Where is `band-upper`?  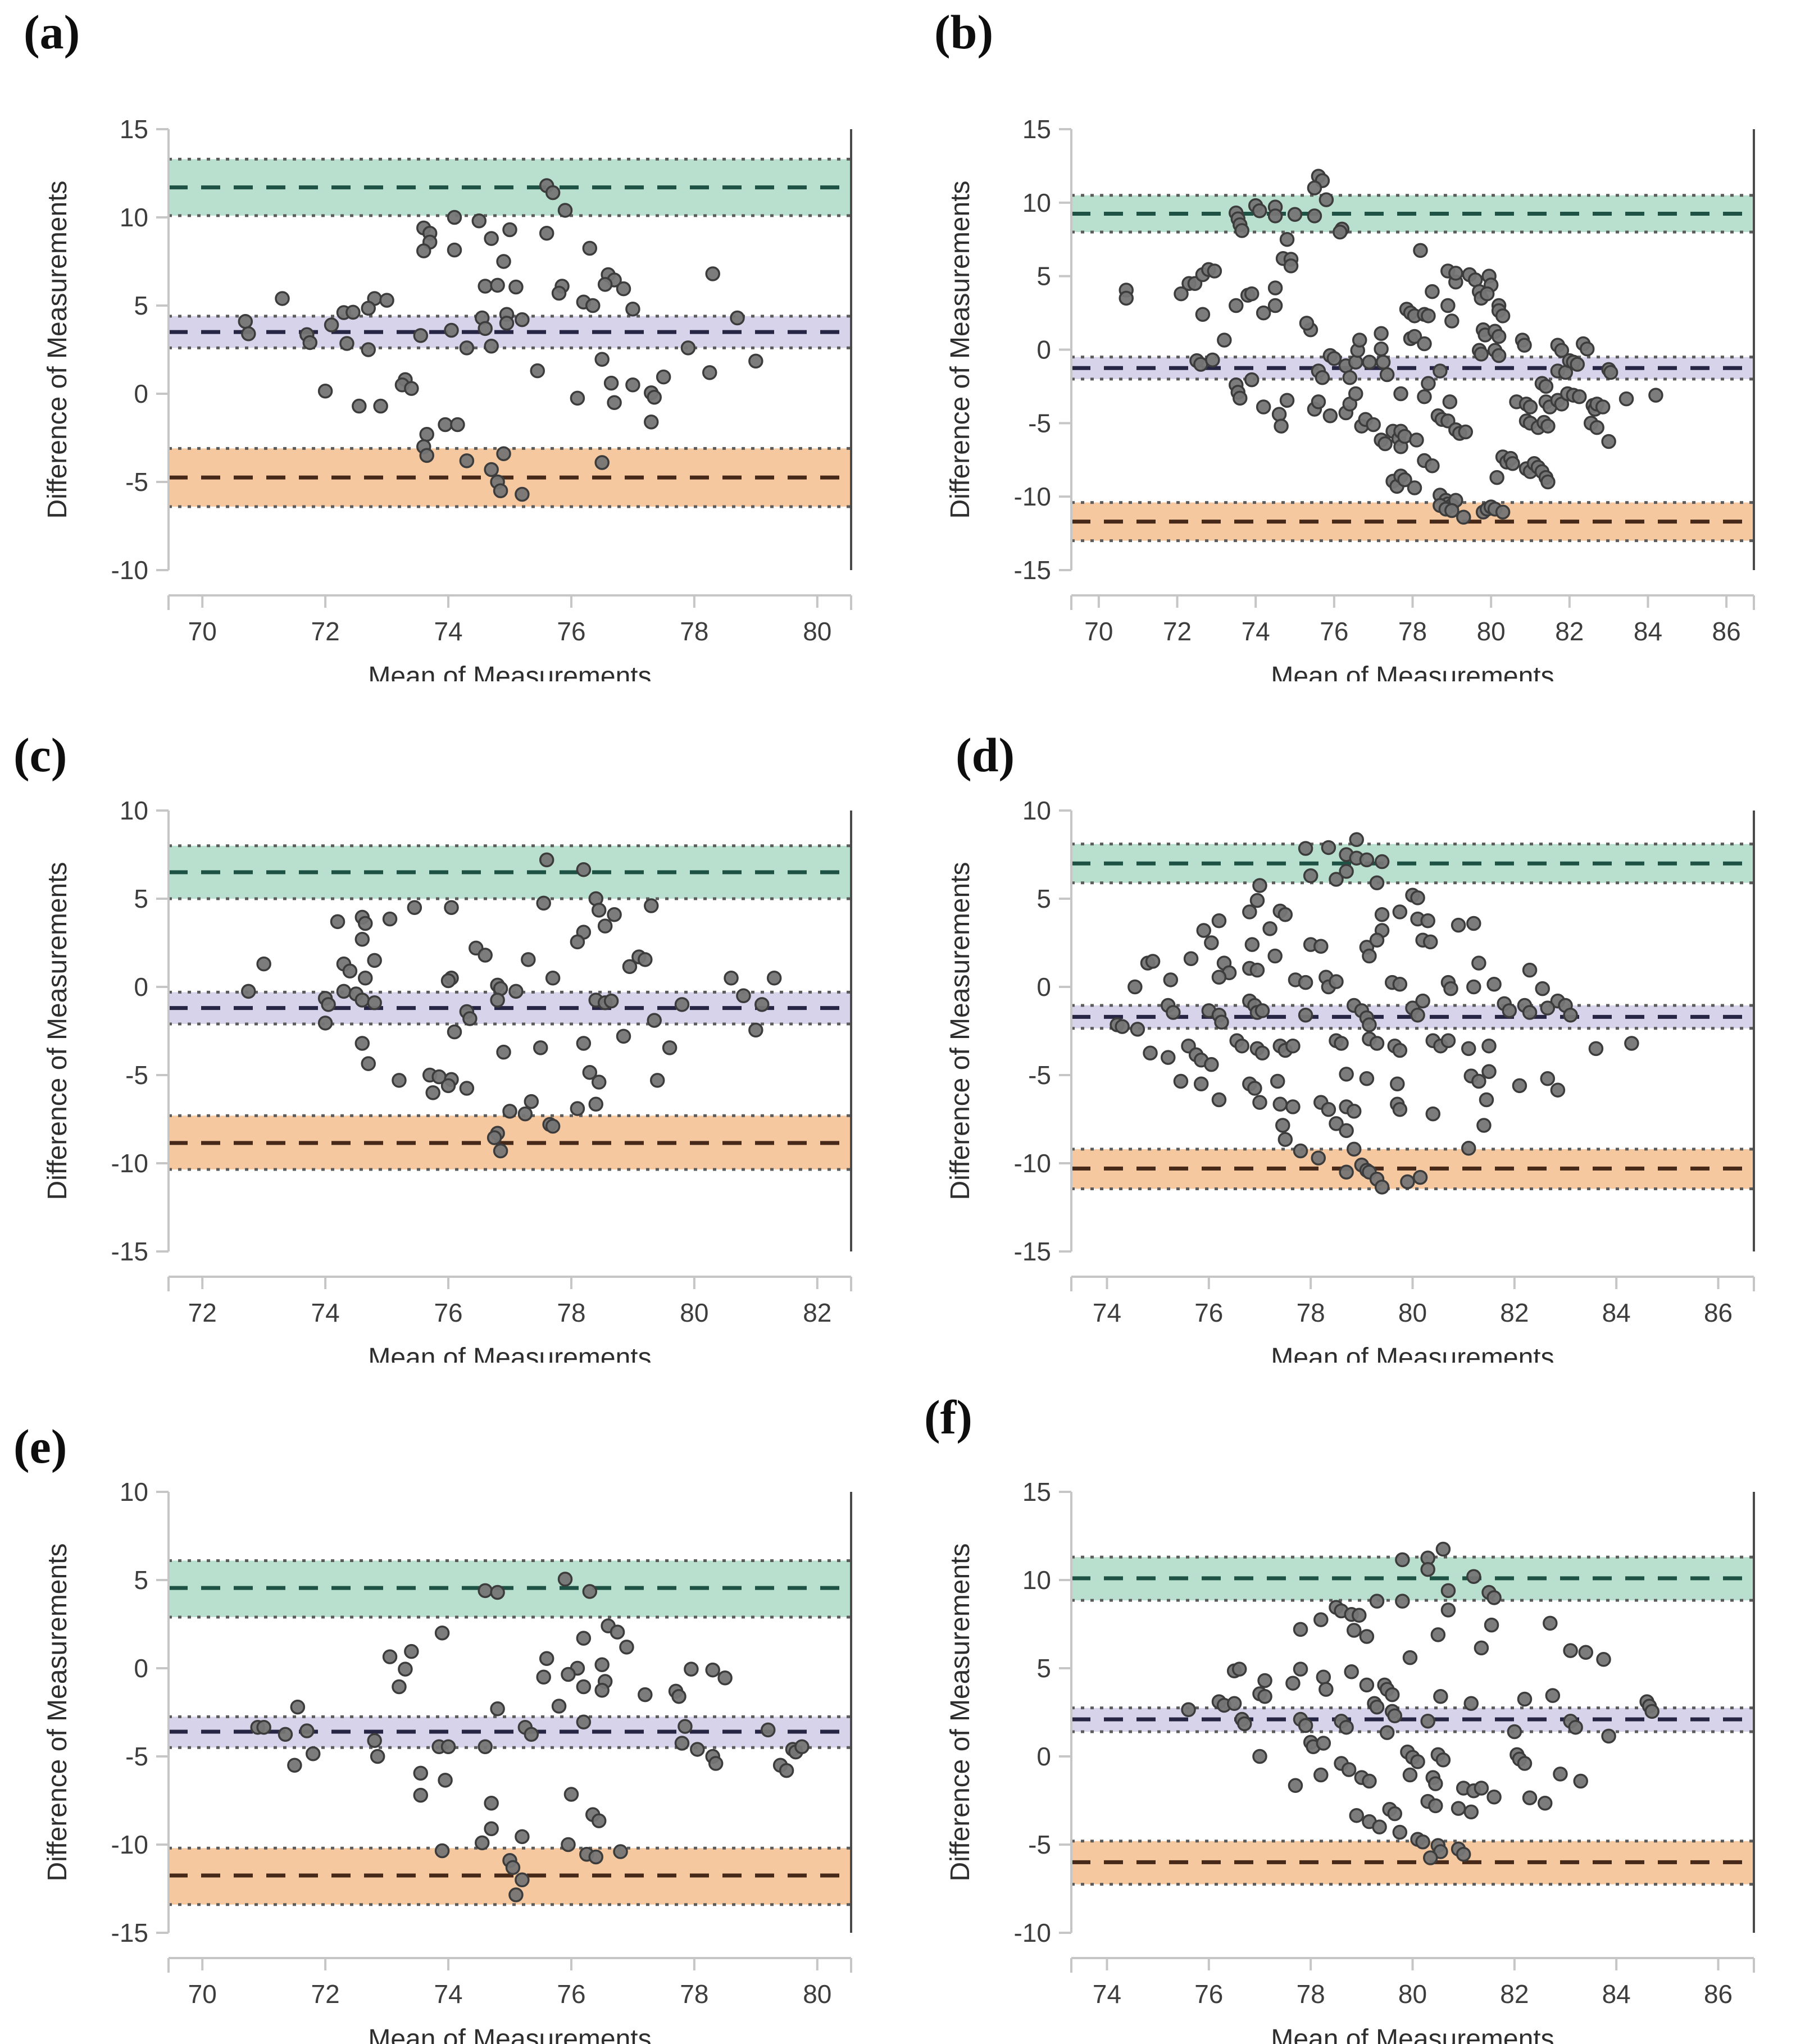
band-upper is located at coordinates (1412, 214).